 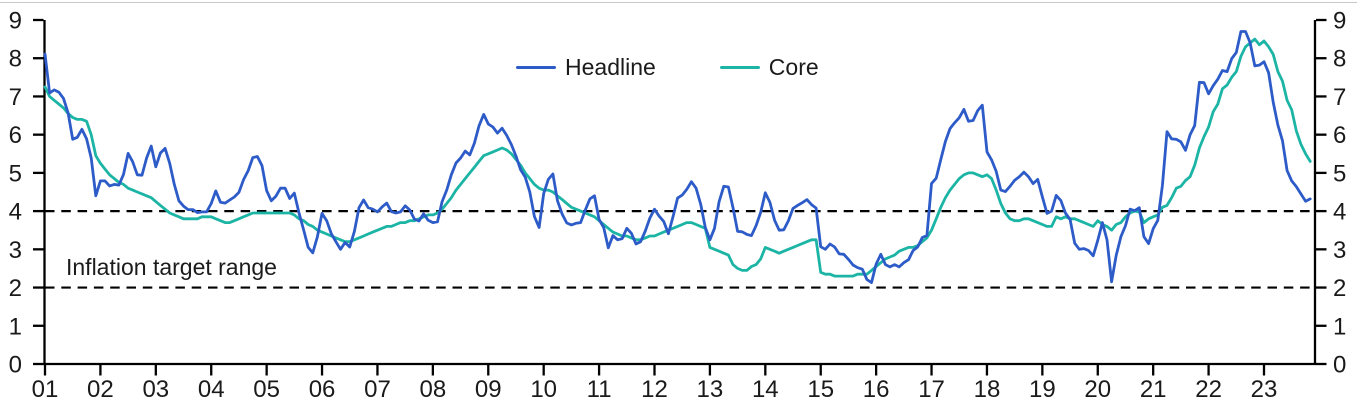 What do you see at coordinates (266, 389) in the screenshot?
I see `x-tick-label-05: 05` at bounding box center [266, 389].